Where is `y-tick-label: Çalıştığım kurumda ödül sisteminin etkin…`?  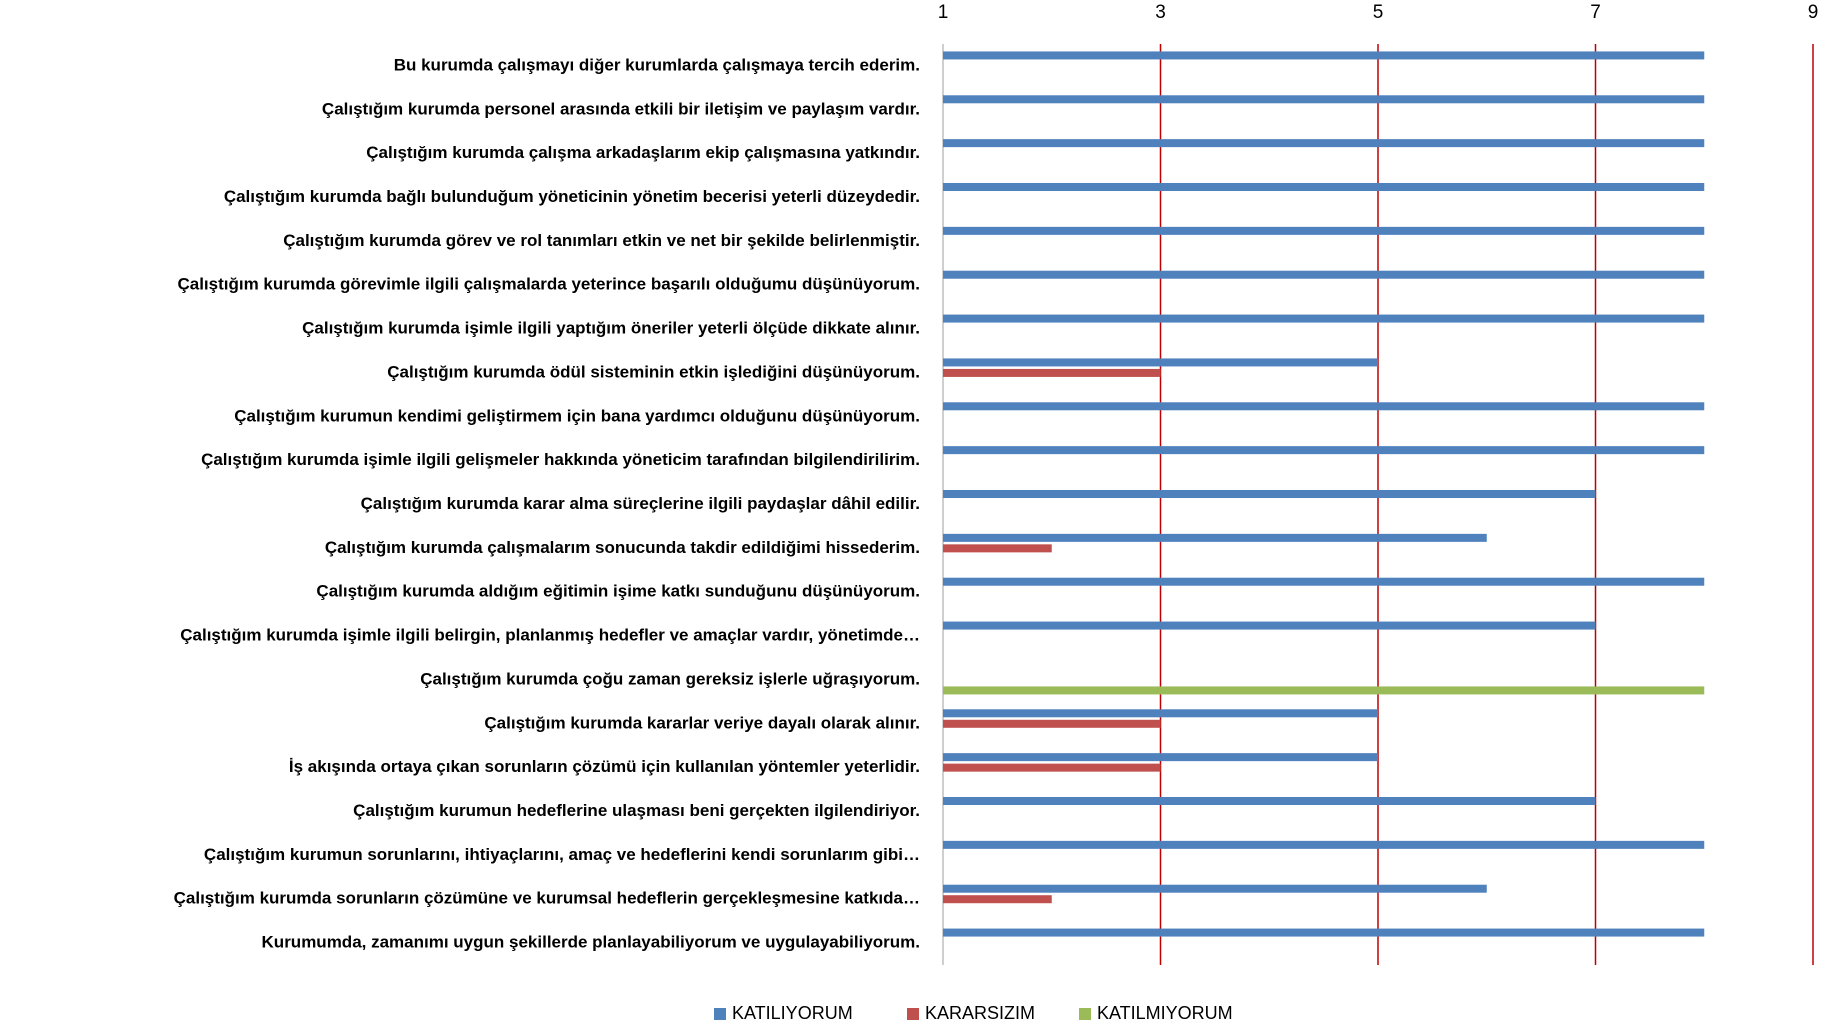
y-tick-label: Çalıştığım kurumda ödül sisteminin etkin… is located at coordinates (653, 371).